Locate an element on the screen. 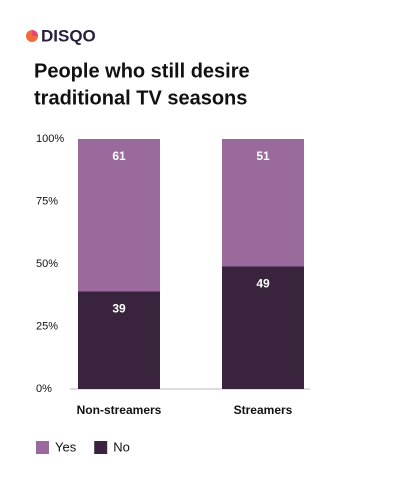 The height and width of the screenshot is (477, 418). y-tick-label: 75% is located at coordinates (47, 201).